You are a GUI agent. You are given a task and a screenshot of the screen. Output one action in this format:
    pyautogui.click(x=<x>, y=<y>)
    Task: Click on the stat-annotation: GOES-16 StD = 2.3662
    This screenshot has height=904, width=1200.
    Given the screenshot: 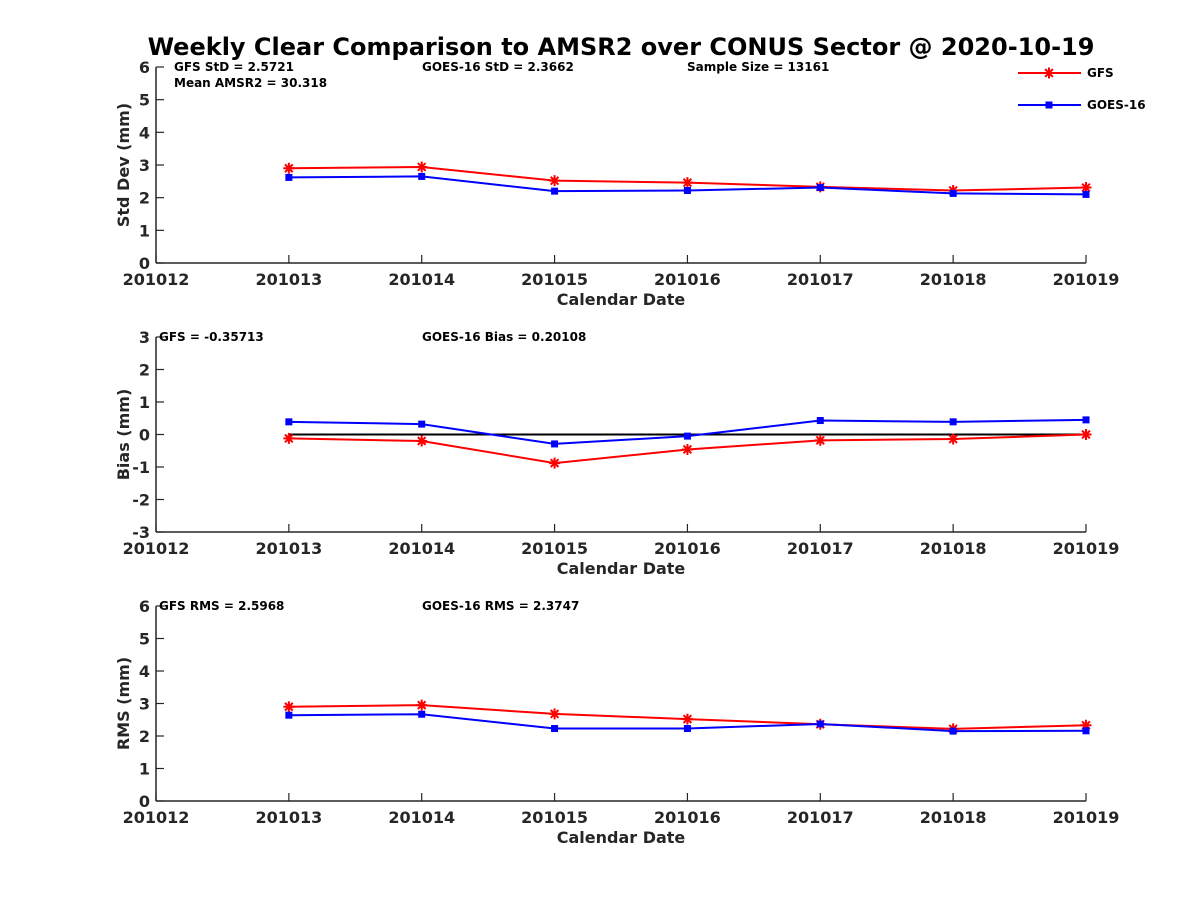 What is the action you would take?
    pyautogui.click(x=498, y=67)
    